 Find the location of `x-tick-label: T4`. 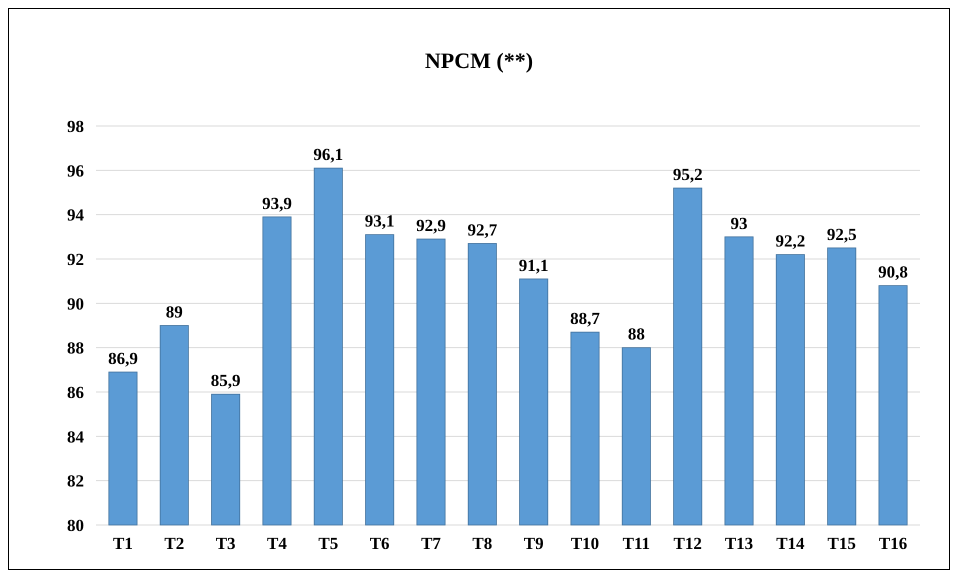

x-tick-label: T4 is located at coordinates (277, 543).